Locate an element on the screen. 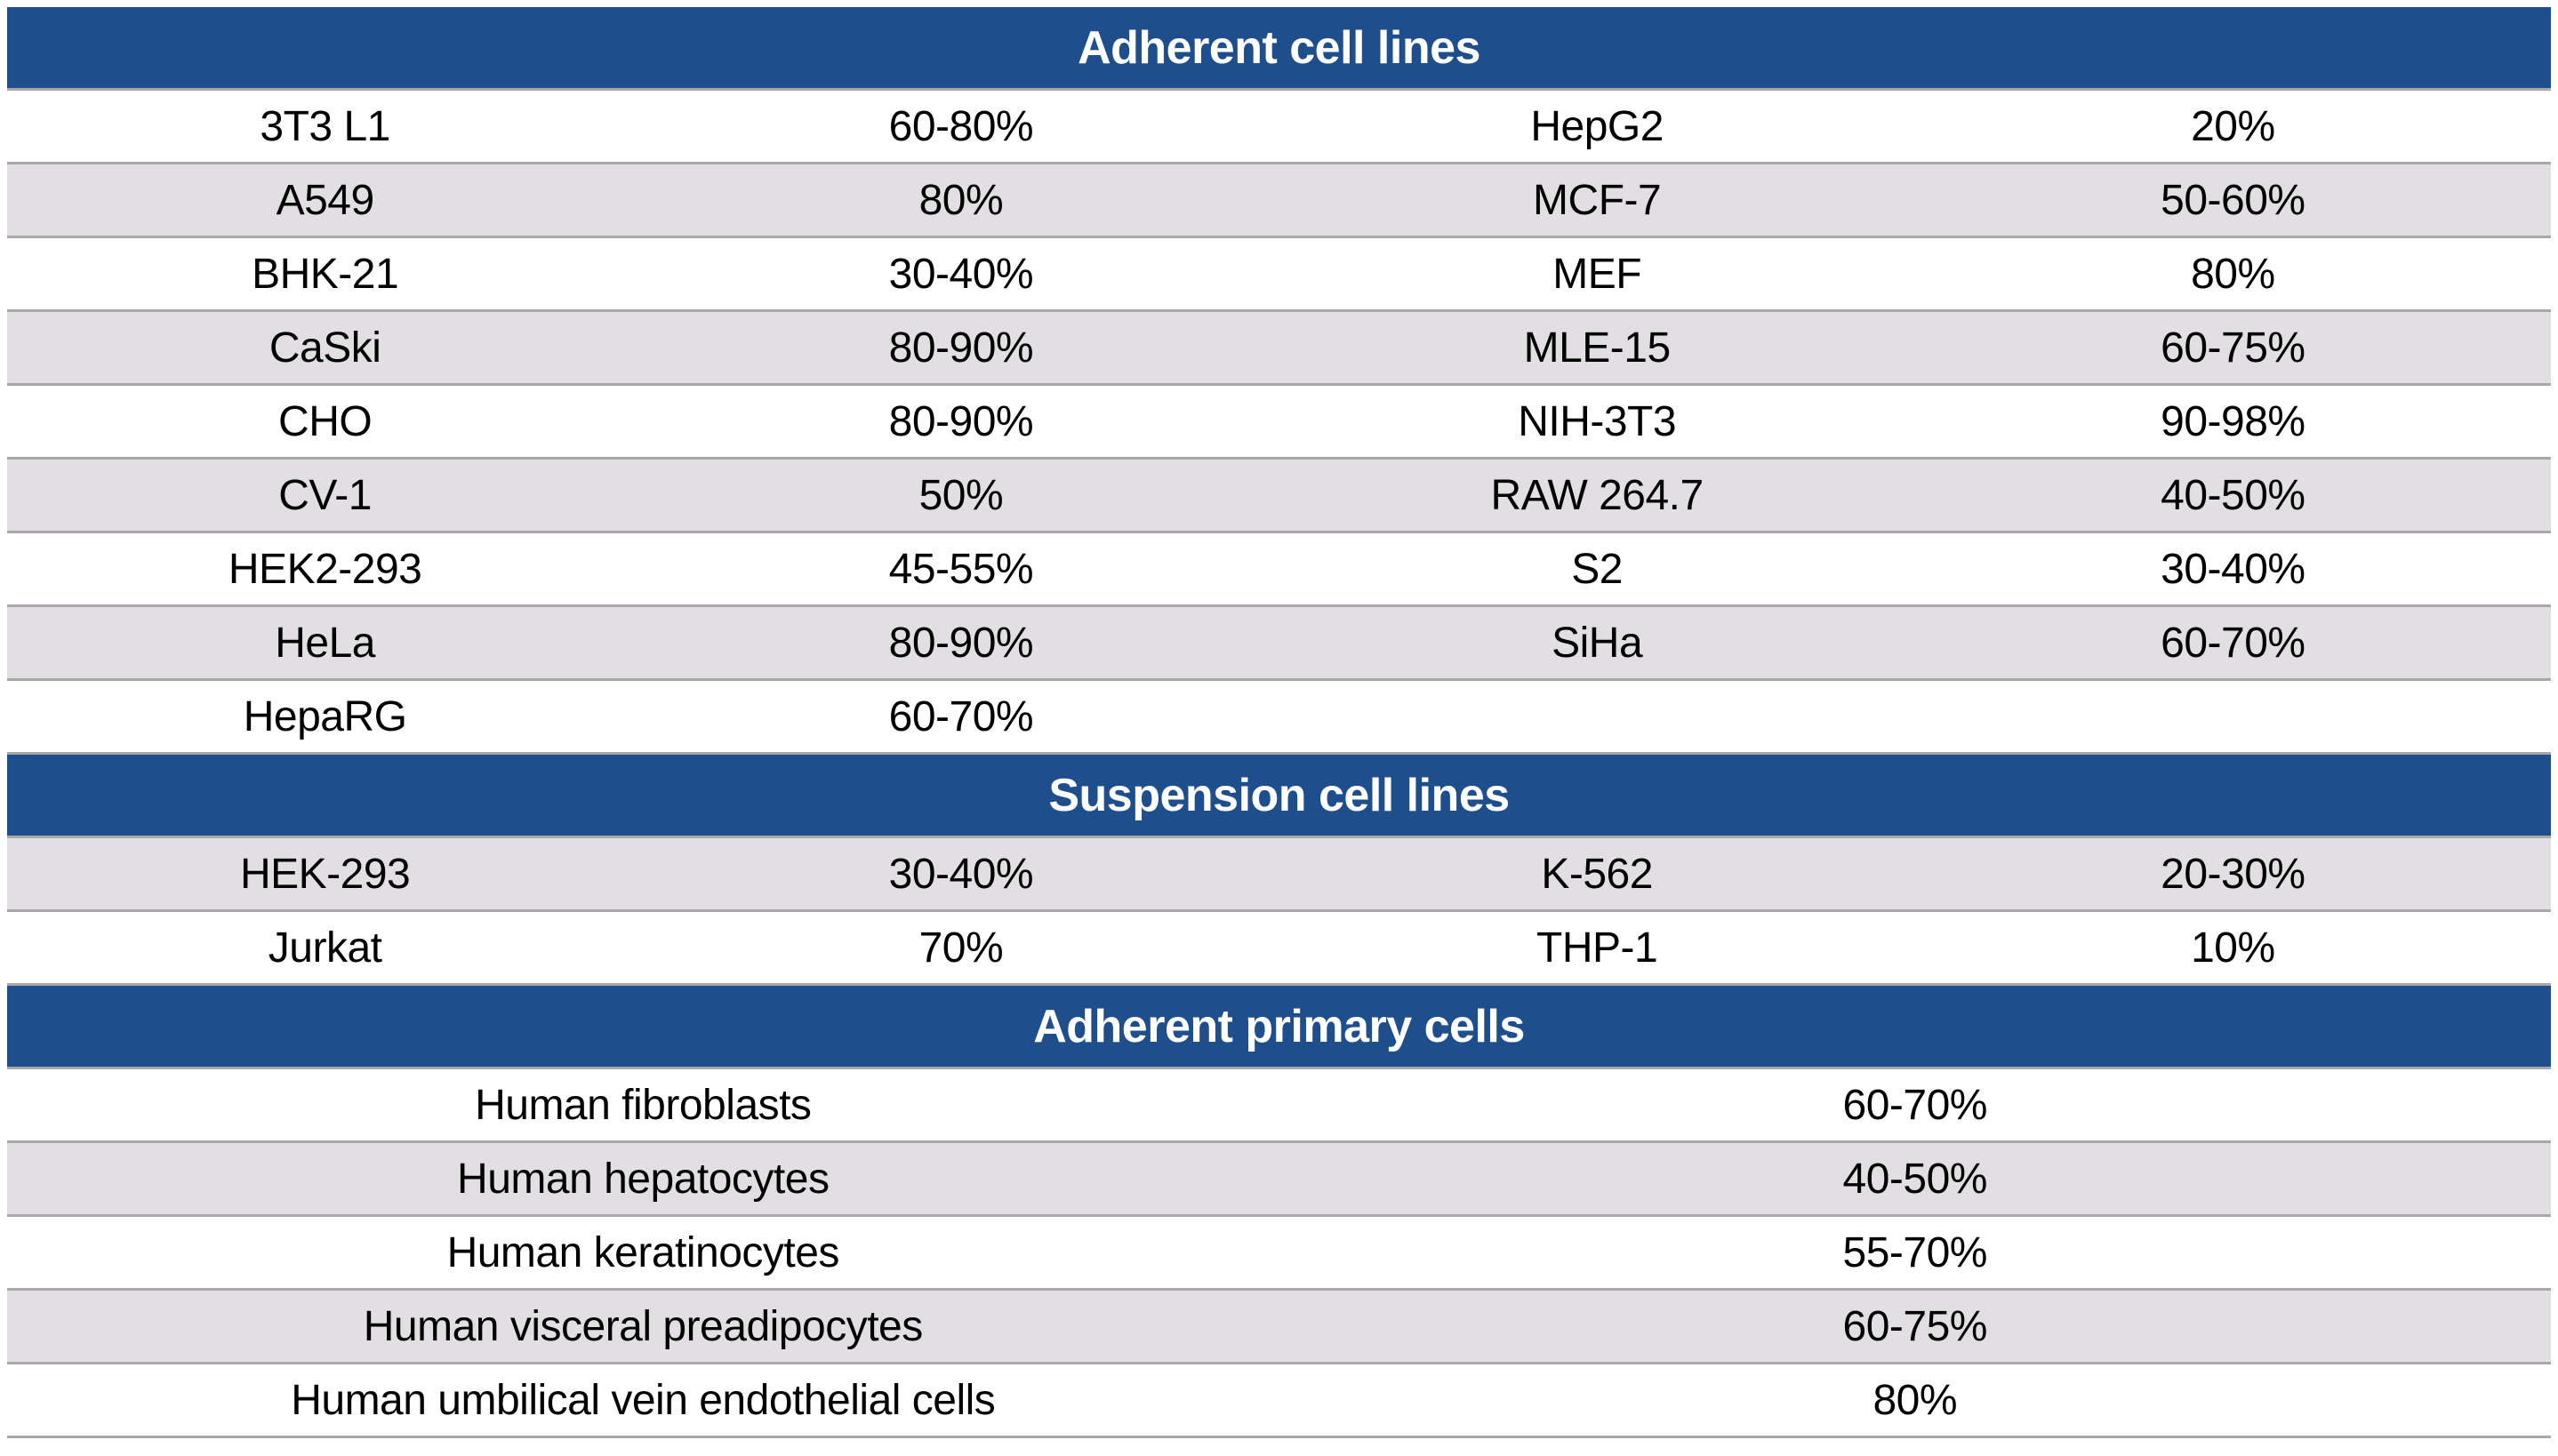 The image size is (2558, 1456). table-row: 3T3 L1 60-80% HepG2 20% is located at coordinates (1279, 127).